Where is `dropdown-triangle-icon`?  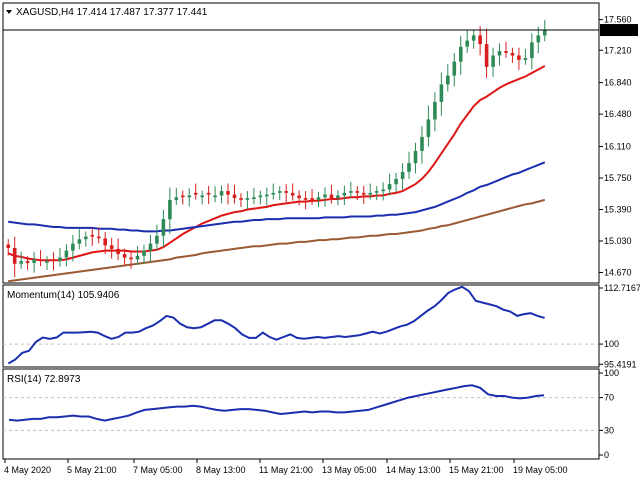 dropdown-triangle-icon is located at coordinates (9, 12).